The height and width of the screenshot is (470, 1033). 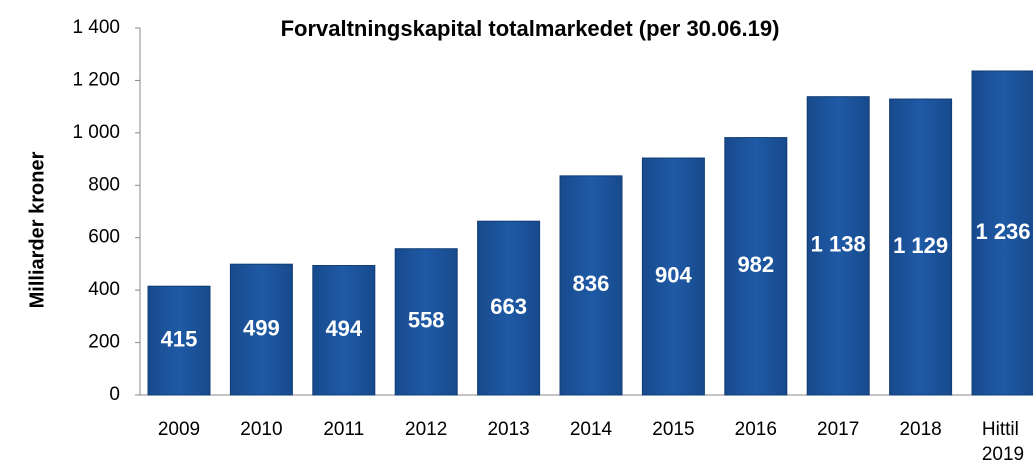 I want to click on x-tick-label: 2011, so click(x=343, y=429).